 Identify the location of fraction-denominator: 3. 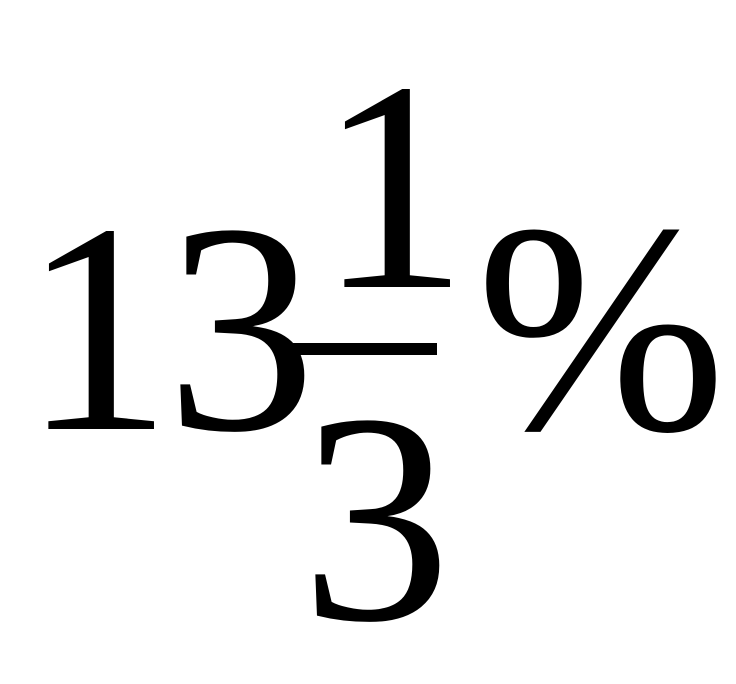
(376, 518).